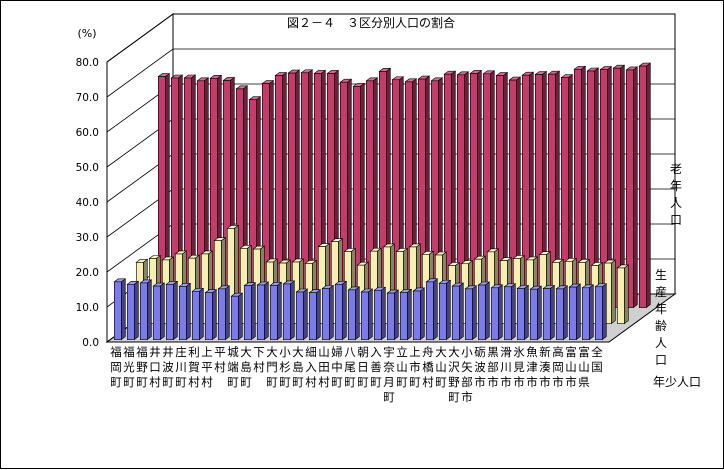  I want to click on x-tick-label: 大沢野町, so click(454, 374).